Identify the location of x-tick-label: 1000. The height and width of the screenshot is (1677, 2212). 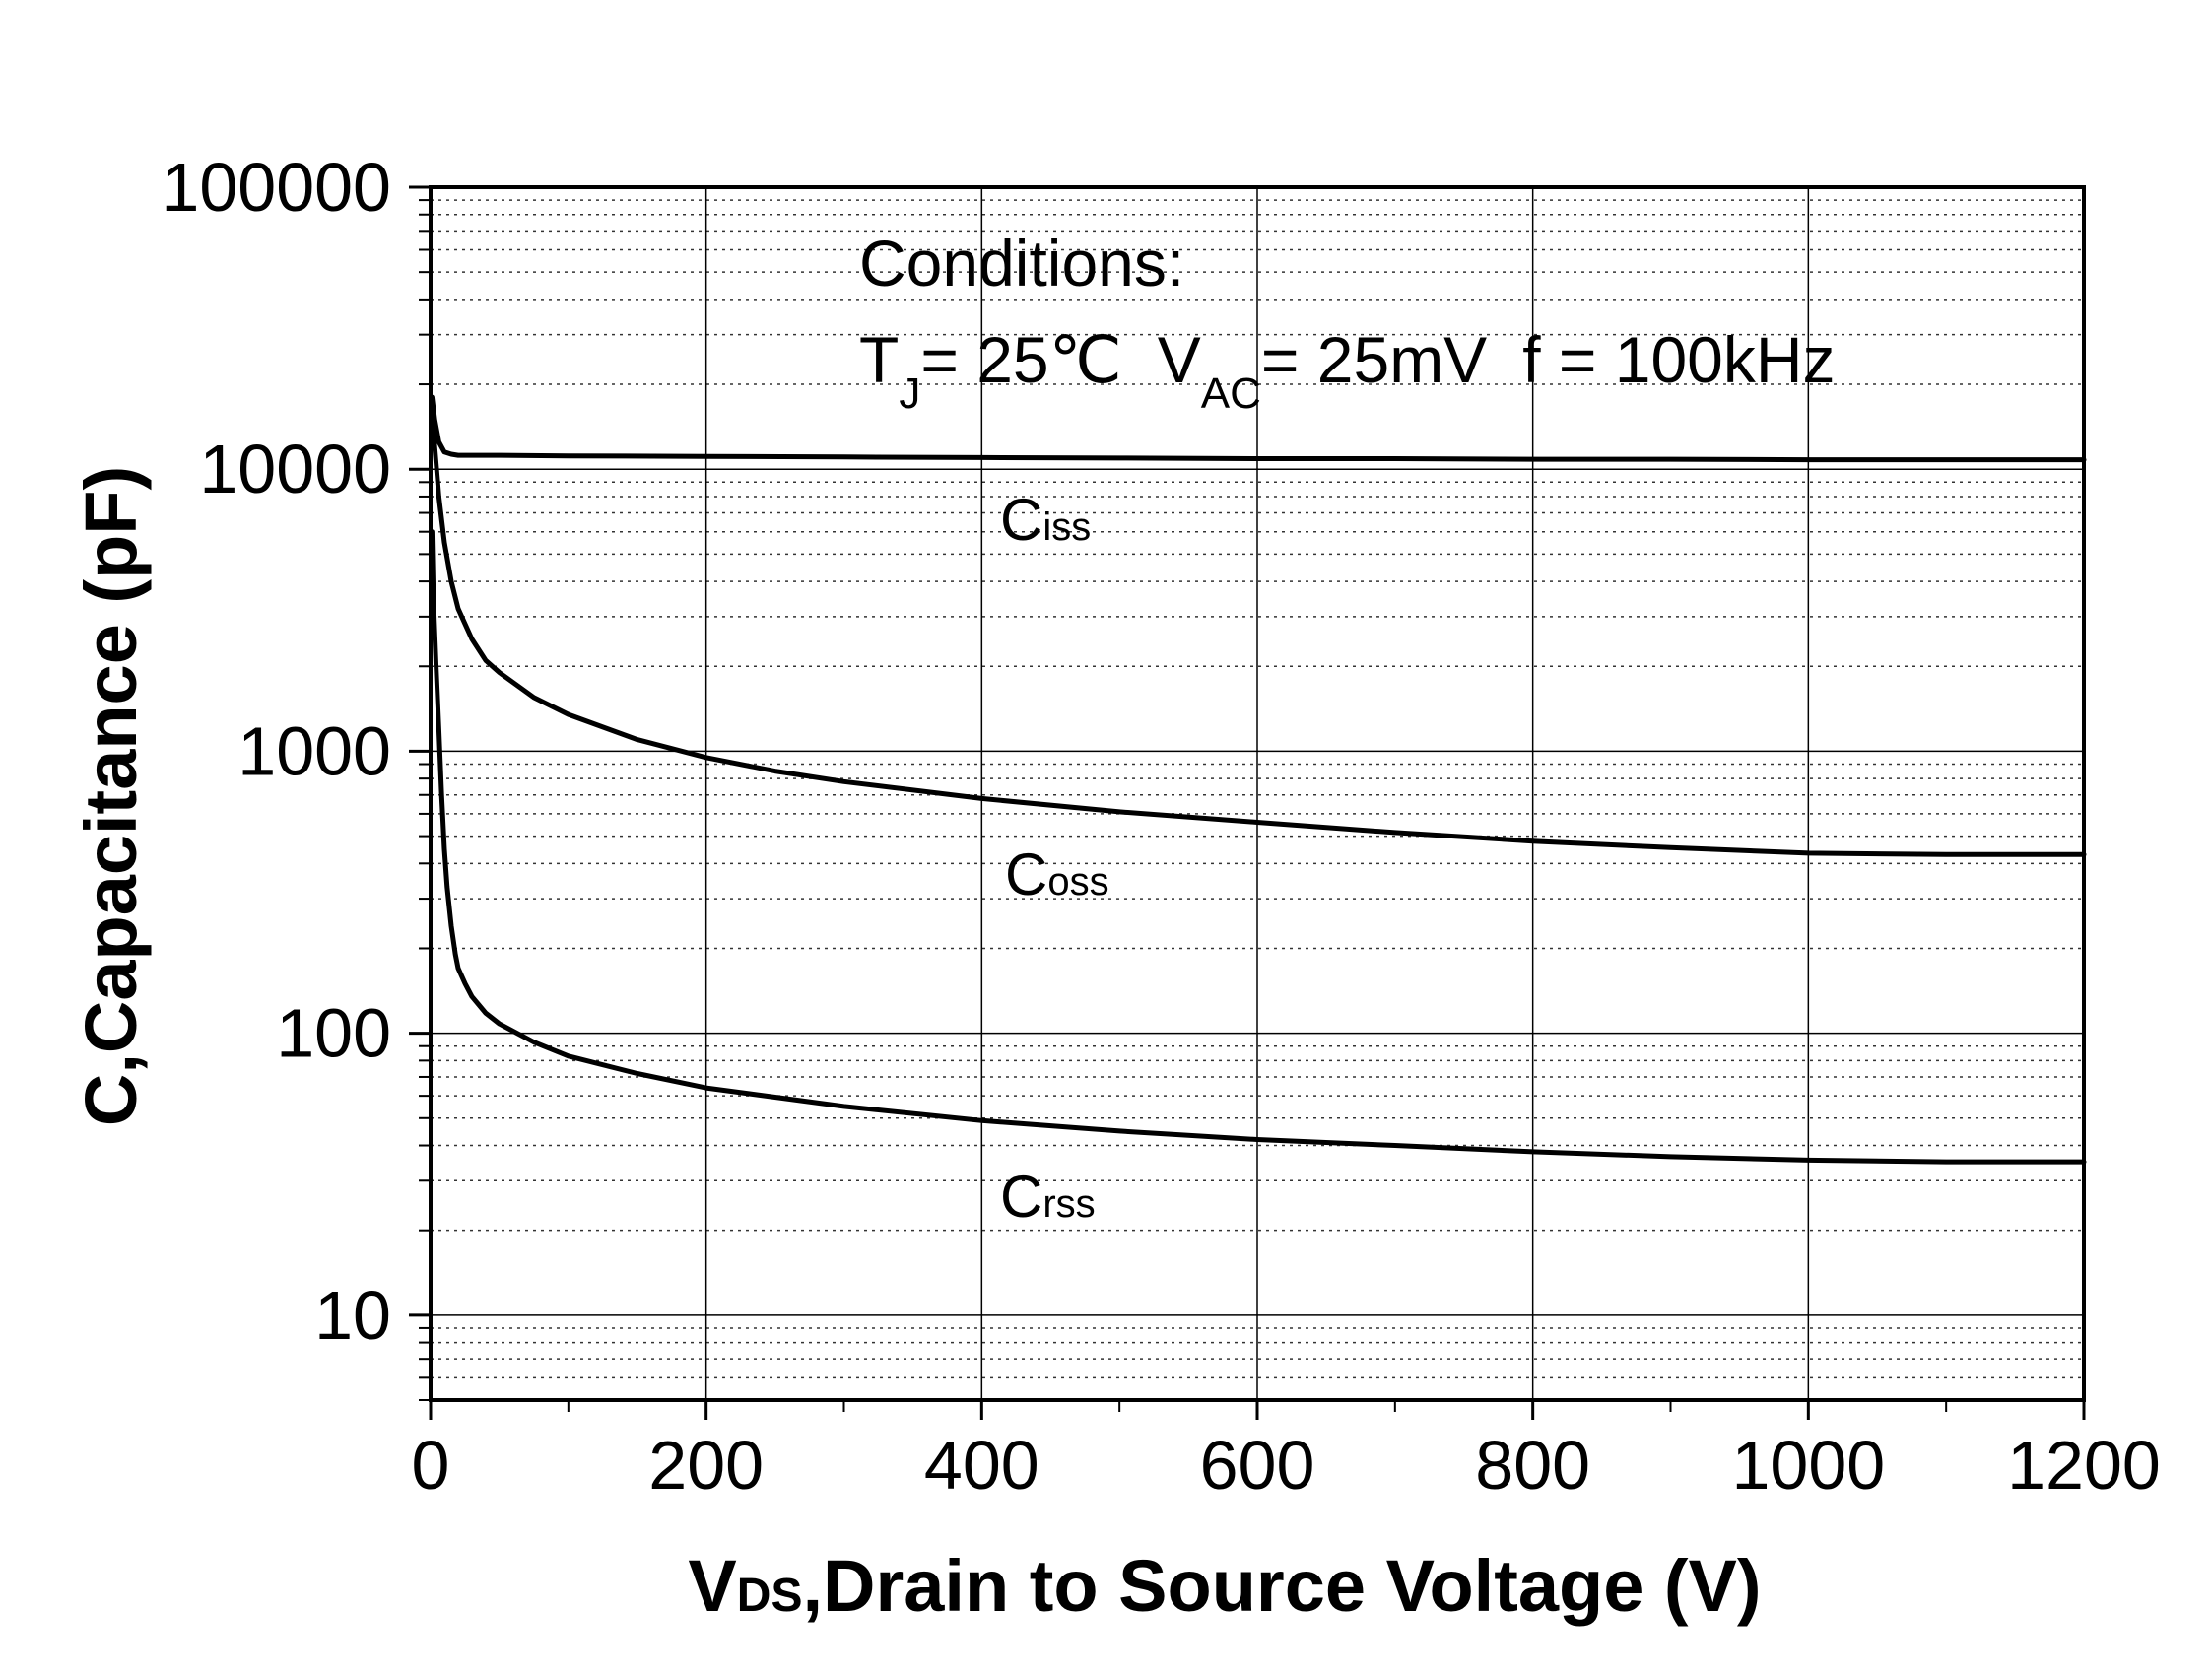
(1808, 1465).